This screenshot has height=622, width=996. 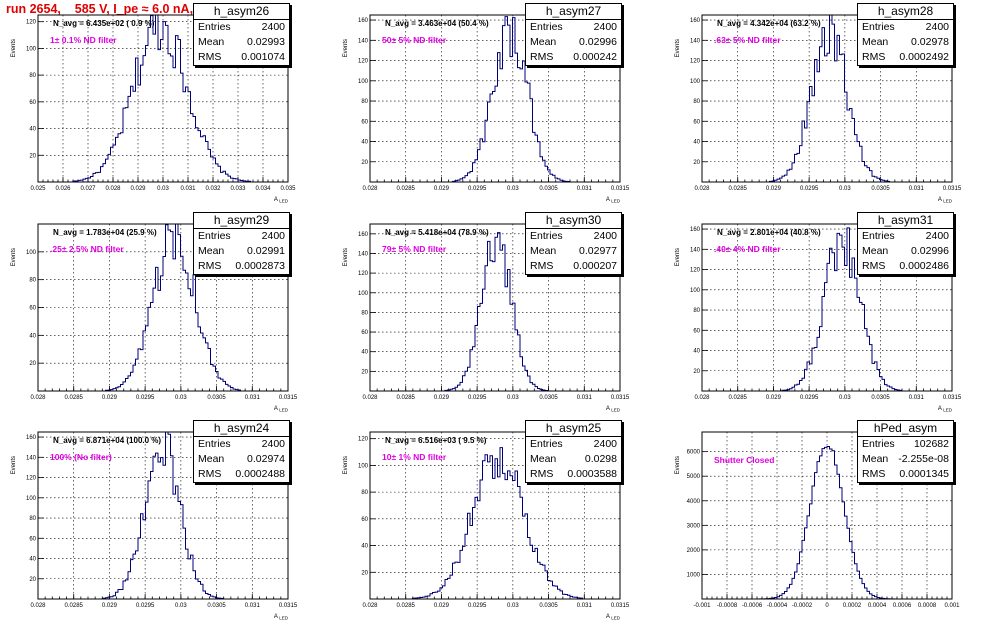 I want to click on stats-value: 0.0002873, so click(x=260, y=266).